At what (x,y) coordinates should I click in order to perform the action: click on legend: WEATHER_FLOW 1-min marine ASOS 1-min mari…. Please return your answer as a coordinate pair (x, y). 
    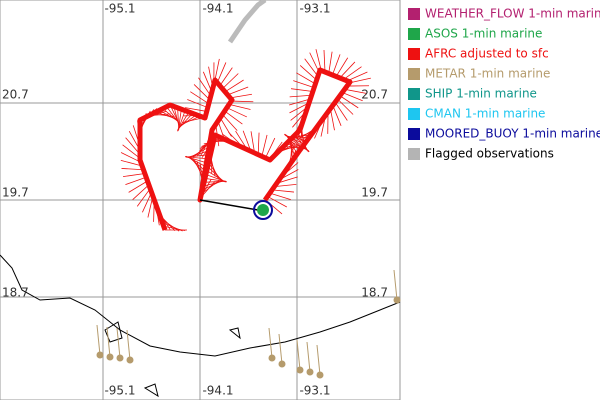
    Looking at the image, I should click on (504, 84).